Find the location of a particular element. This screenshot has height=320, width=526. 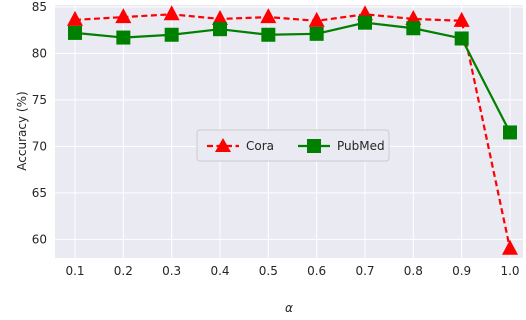

y-tick-label: 60 is located at coordinates (39, 239).